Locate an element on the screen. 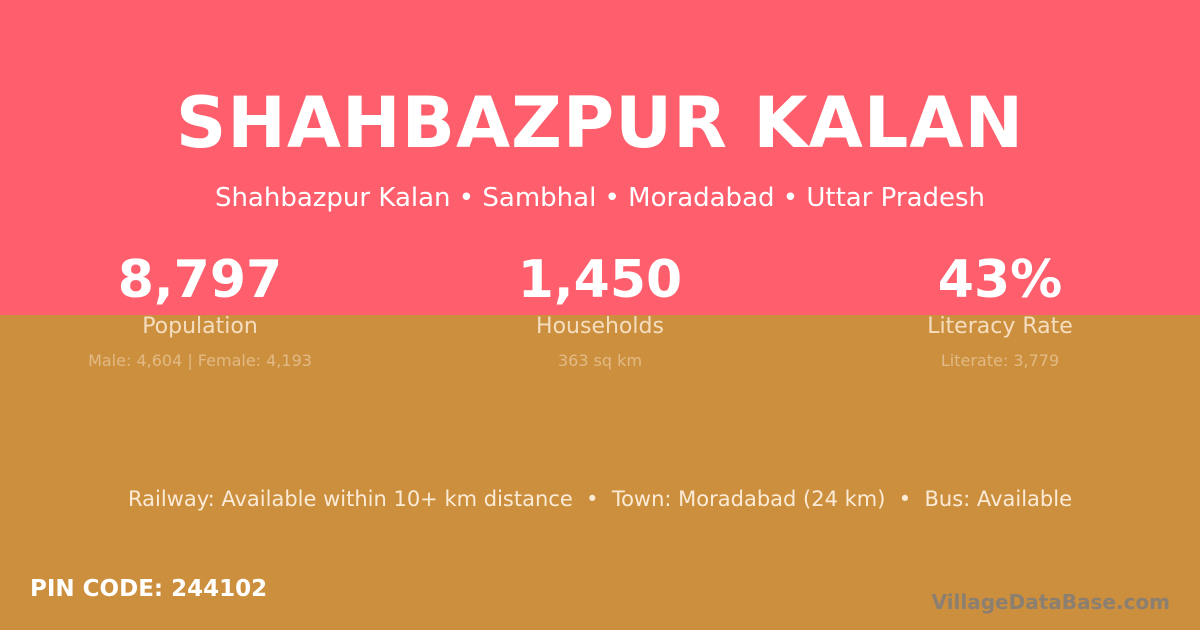  site-logo: VillageDataBase.com is located at coordinates (1050, 602).